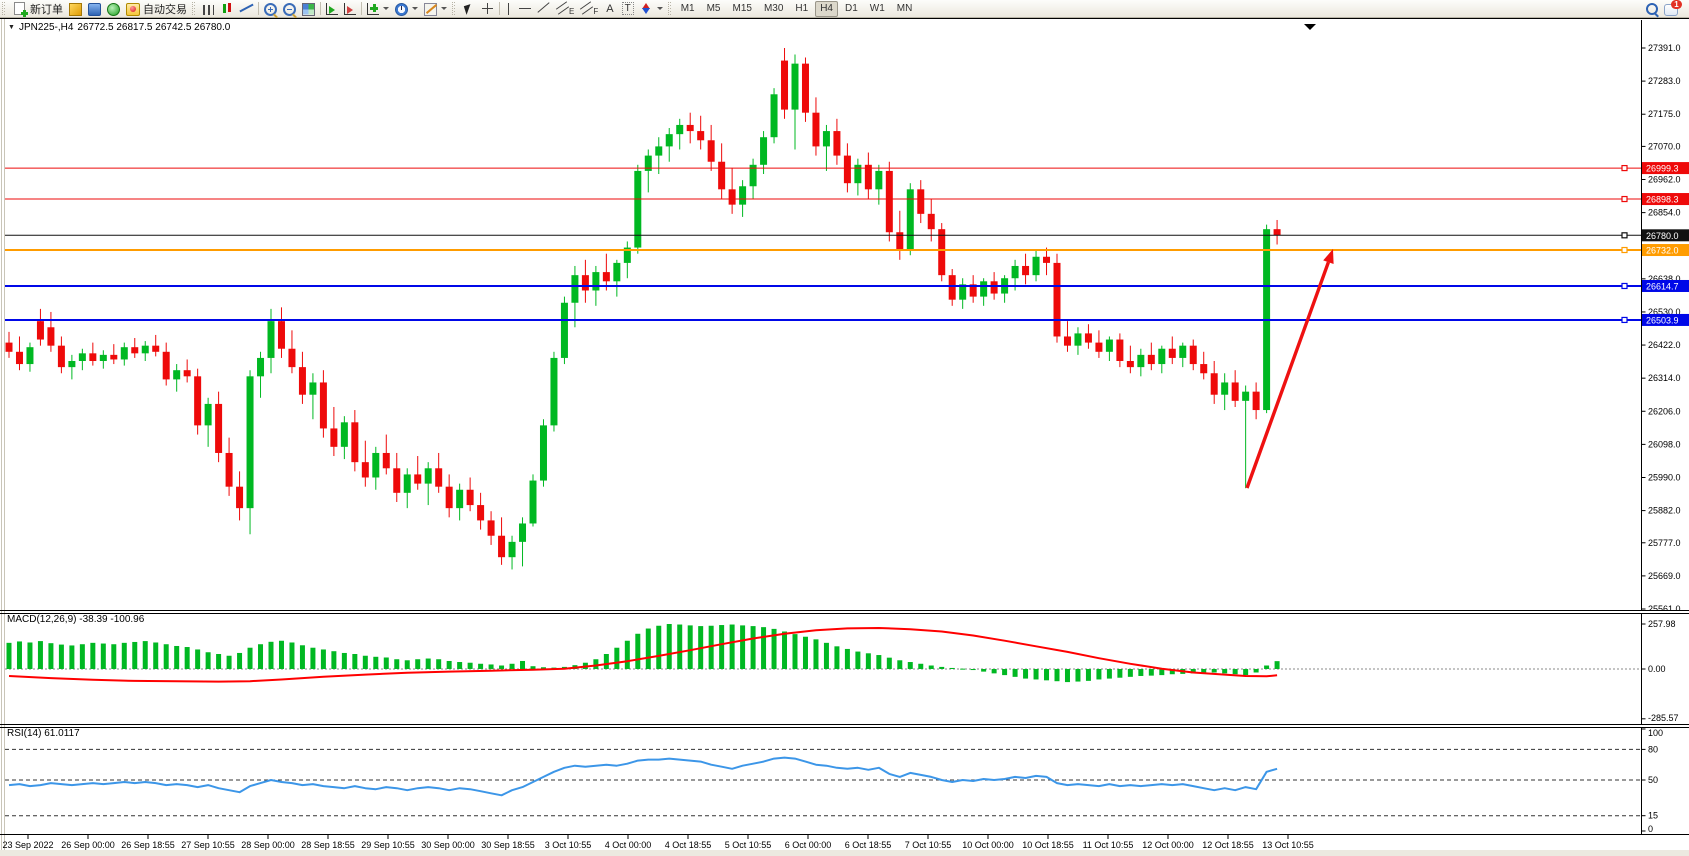  I want to click on time-tick-label: 29 Sep 10:55, so click(388, 845).